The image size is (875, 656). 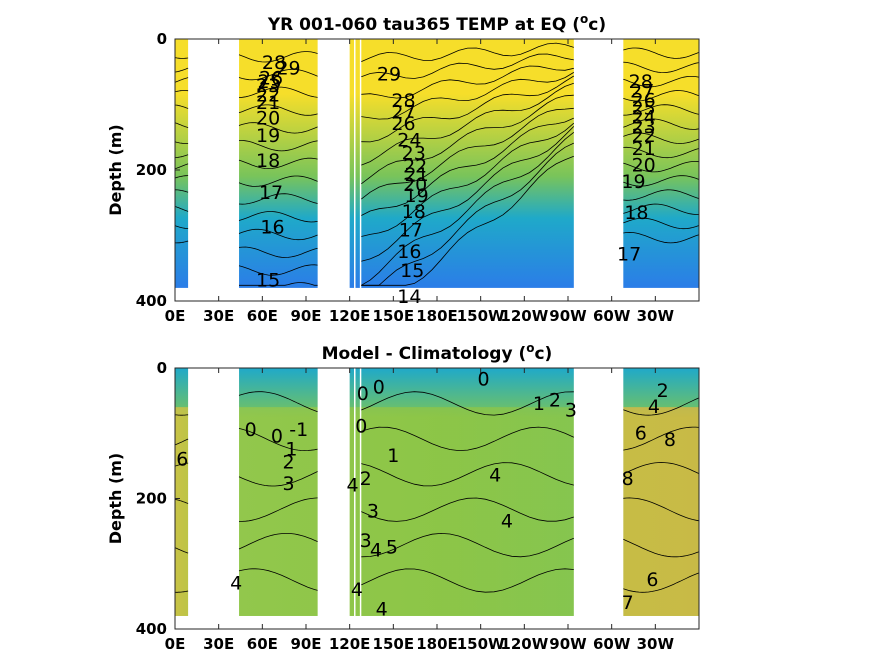 I want to click on contour-label: 3, so click(x=288, y=484).